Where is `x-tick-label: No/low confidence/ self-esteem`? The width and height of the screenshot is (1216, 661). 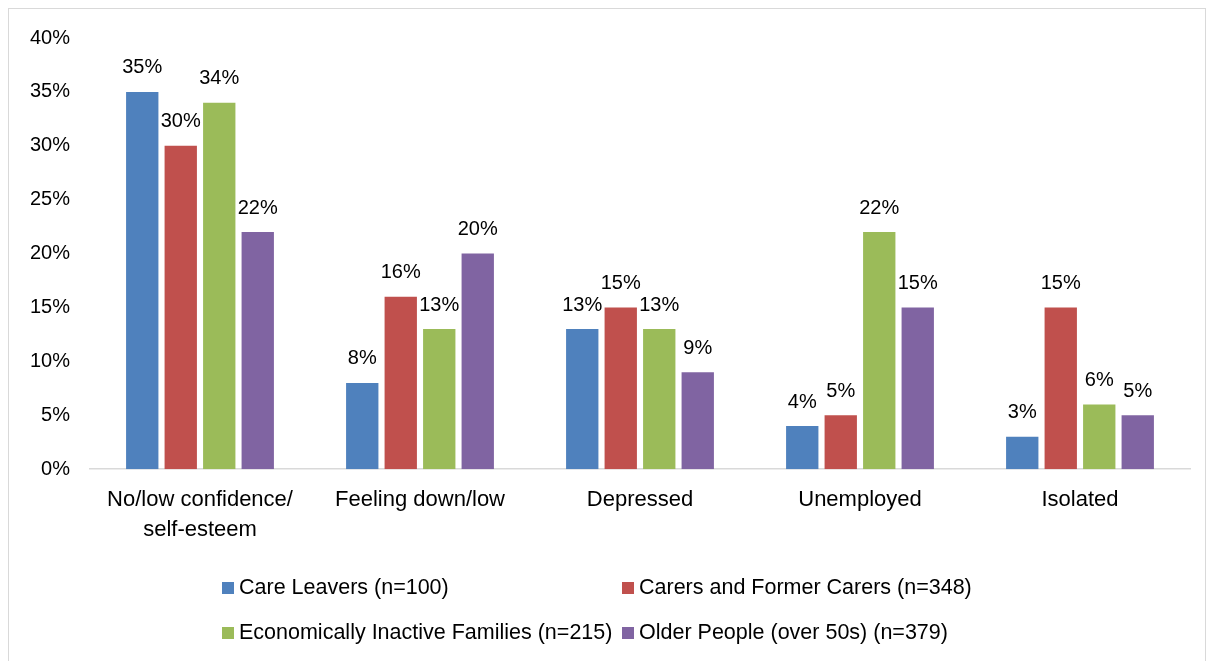
x-tick-label: No/low confidence/ self-esteem is located at coordinates (200, 514).